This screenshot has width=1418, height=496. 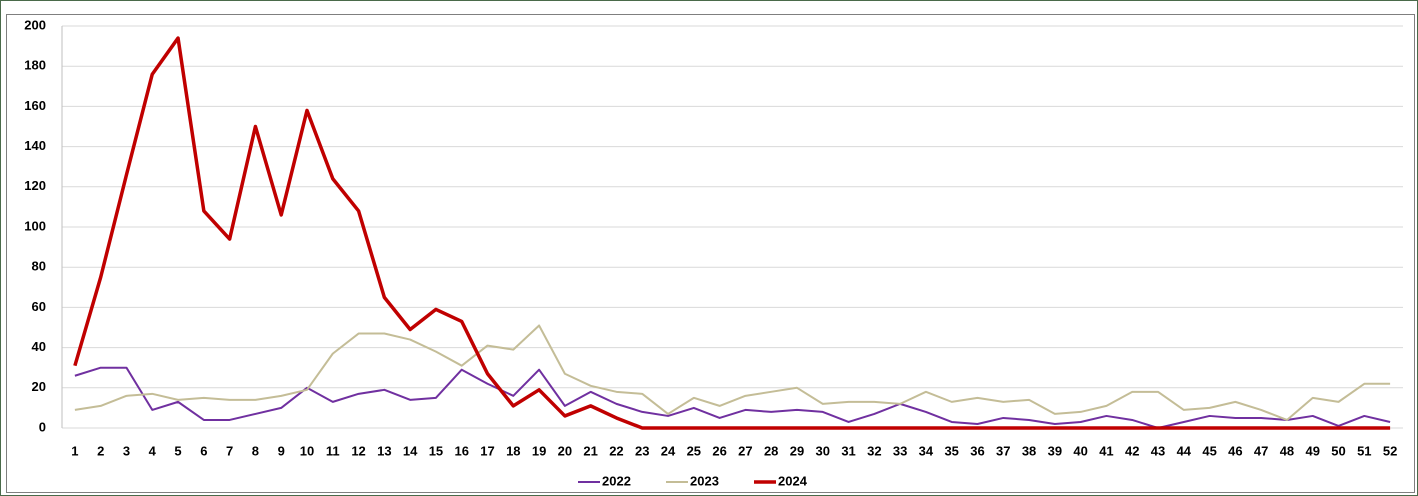 What do you see at coordinates (771, 450) in the screenshot?
I see `x-tick-label: 28` at bounding box center [771, 450].